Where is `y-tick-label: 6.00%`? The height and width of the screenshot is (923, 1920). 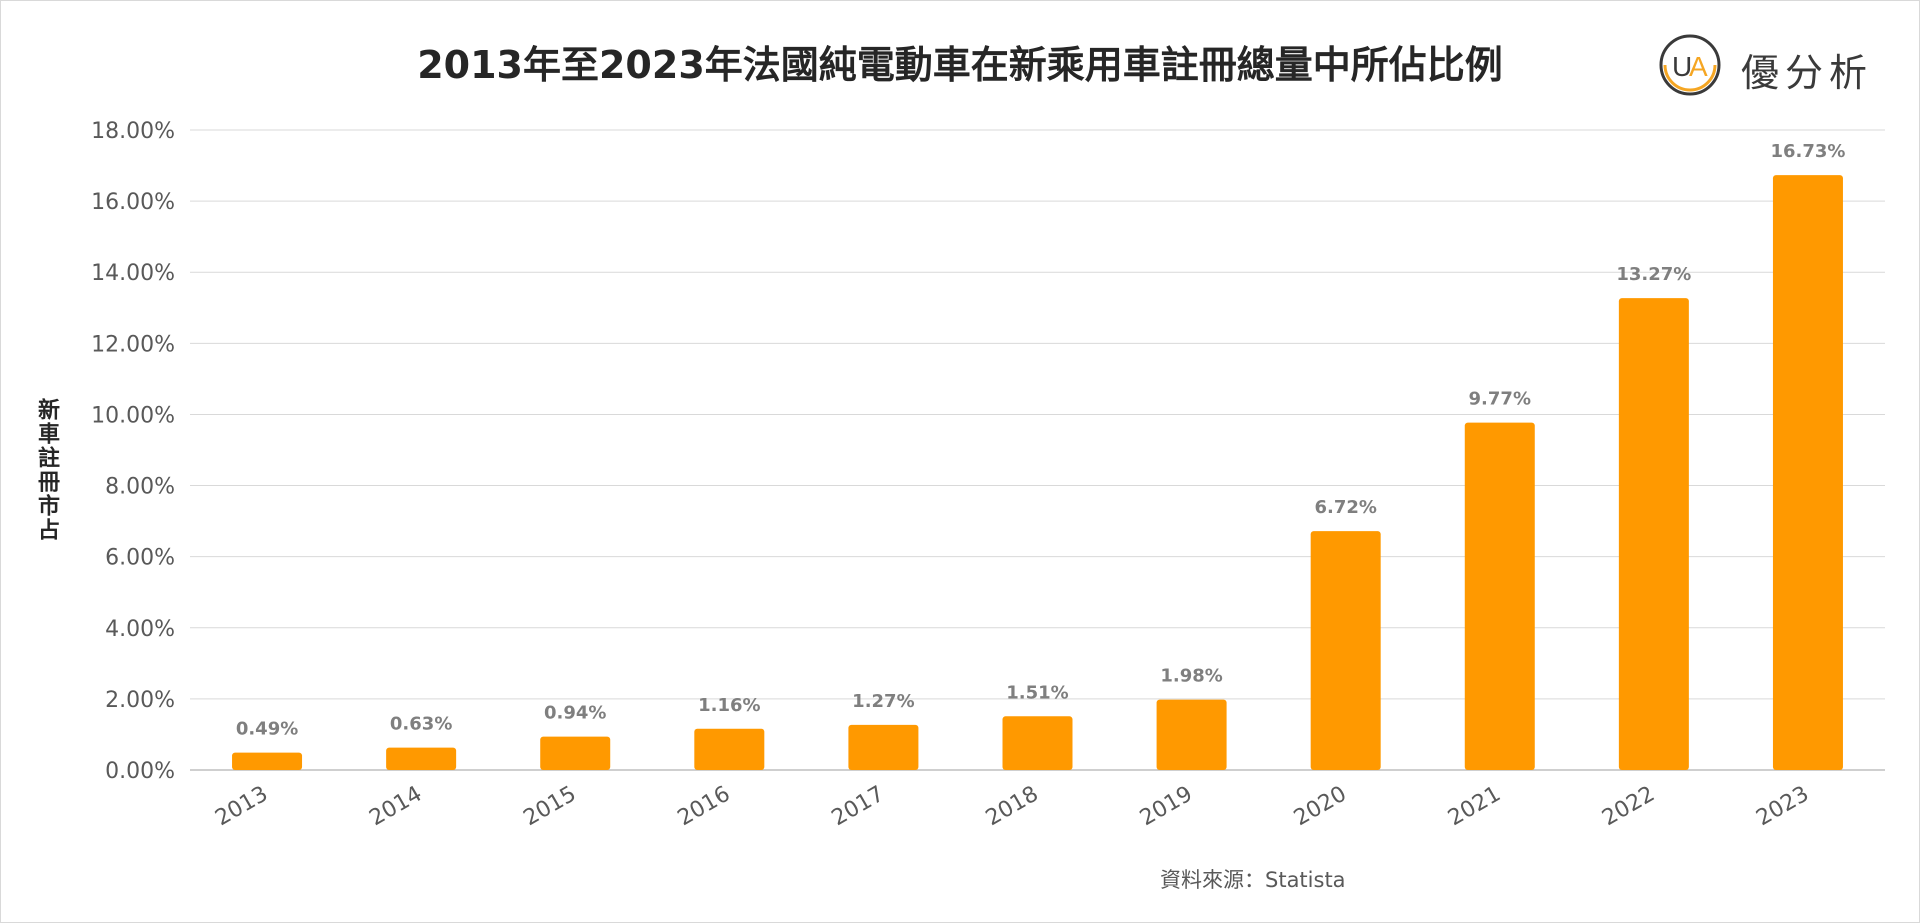 y-tick-label: 6.00% is located at coordinates (140, 558).